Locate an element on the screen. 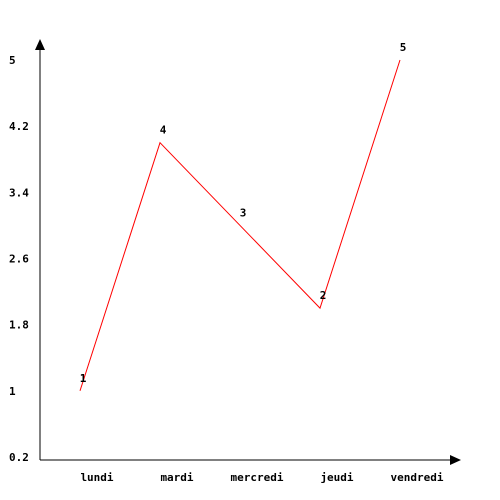 The height and width of the screenshot is (500, 500). x-tick-label: mercredi is located at coordinates (257, 477).